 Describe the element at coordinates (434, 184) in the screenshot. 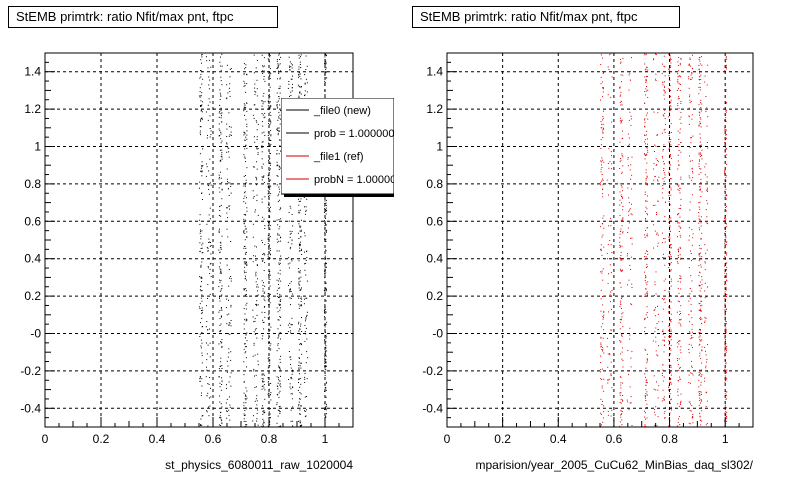

I see `y-tick-label: 0.8` at that location.